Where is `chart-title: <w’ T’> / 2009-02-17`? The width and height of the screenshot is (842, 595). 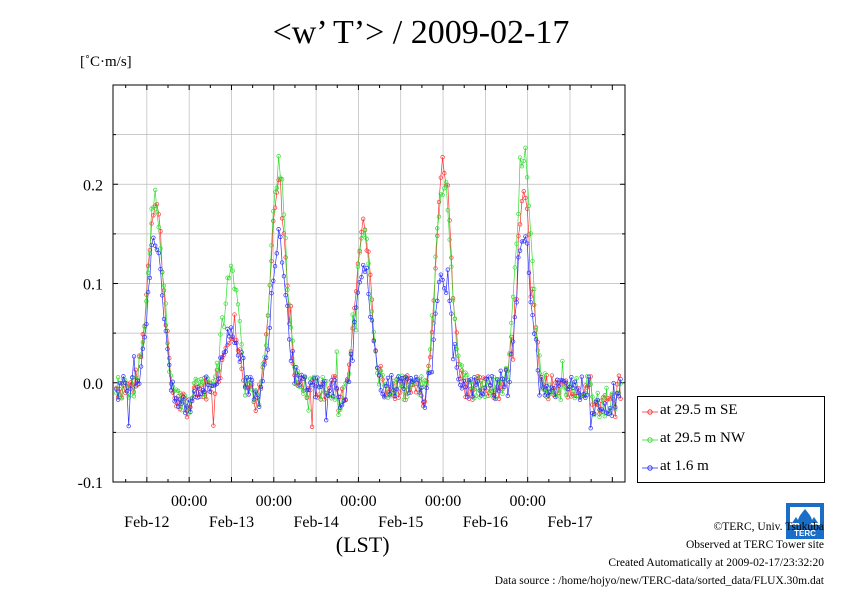
chart-title: <w’ T’> / 2009-02-17 is located at coordinates (421, 32).